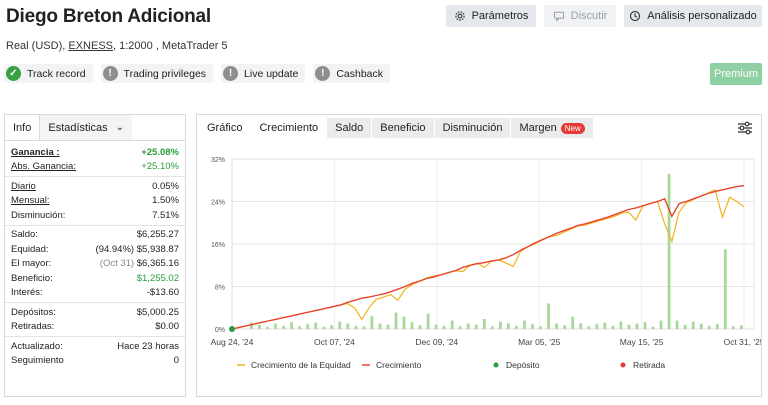  I want to click on stat-label: Interés:, so click(27, 293).